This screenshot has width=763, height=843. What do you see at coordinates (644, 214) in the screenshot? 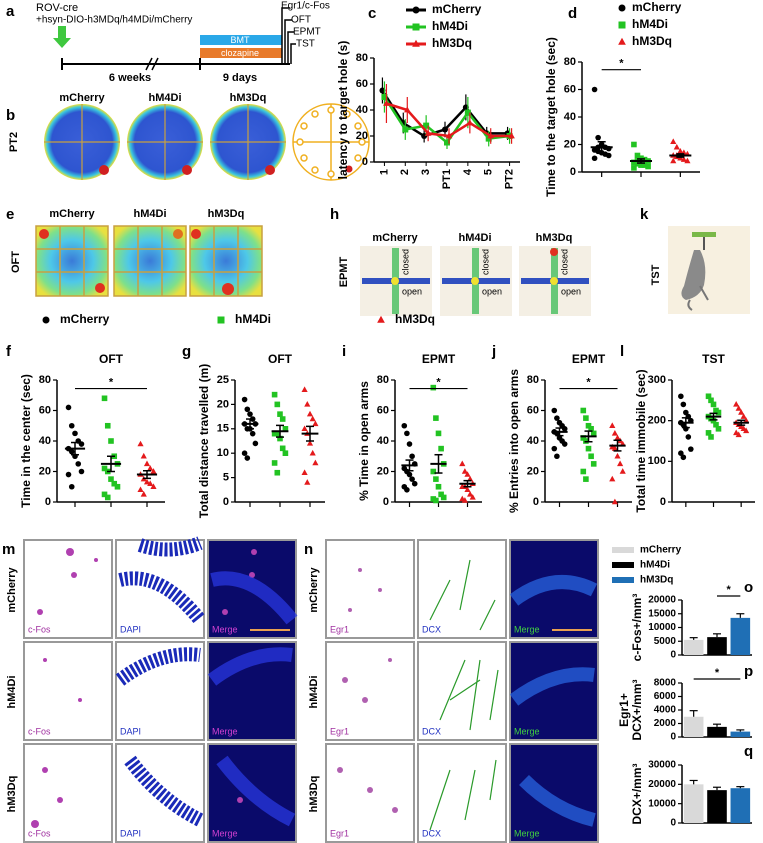
I see `panel-label: k` at bounding box center [644, 214].